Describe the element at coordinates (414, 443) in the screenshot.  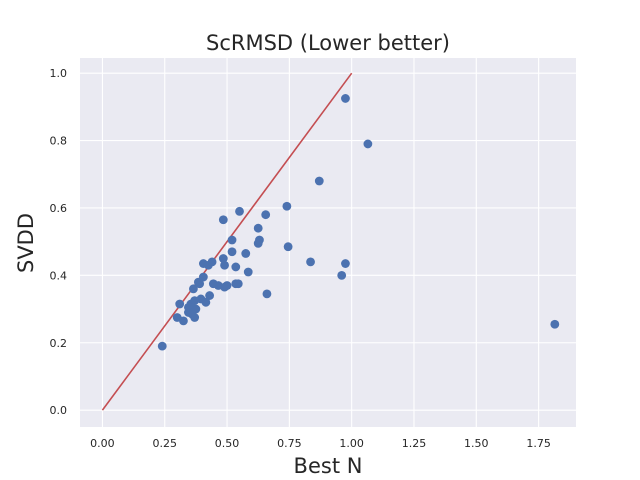
I see `x-tick-label: 1.25` at that location.